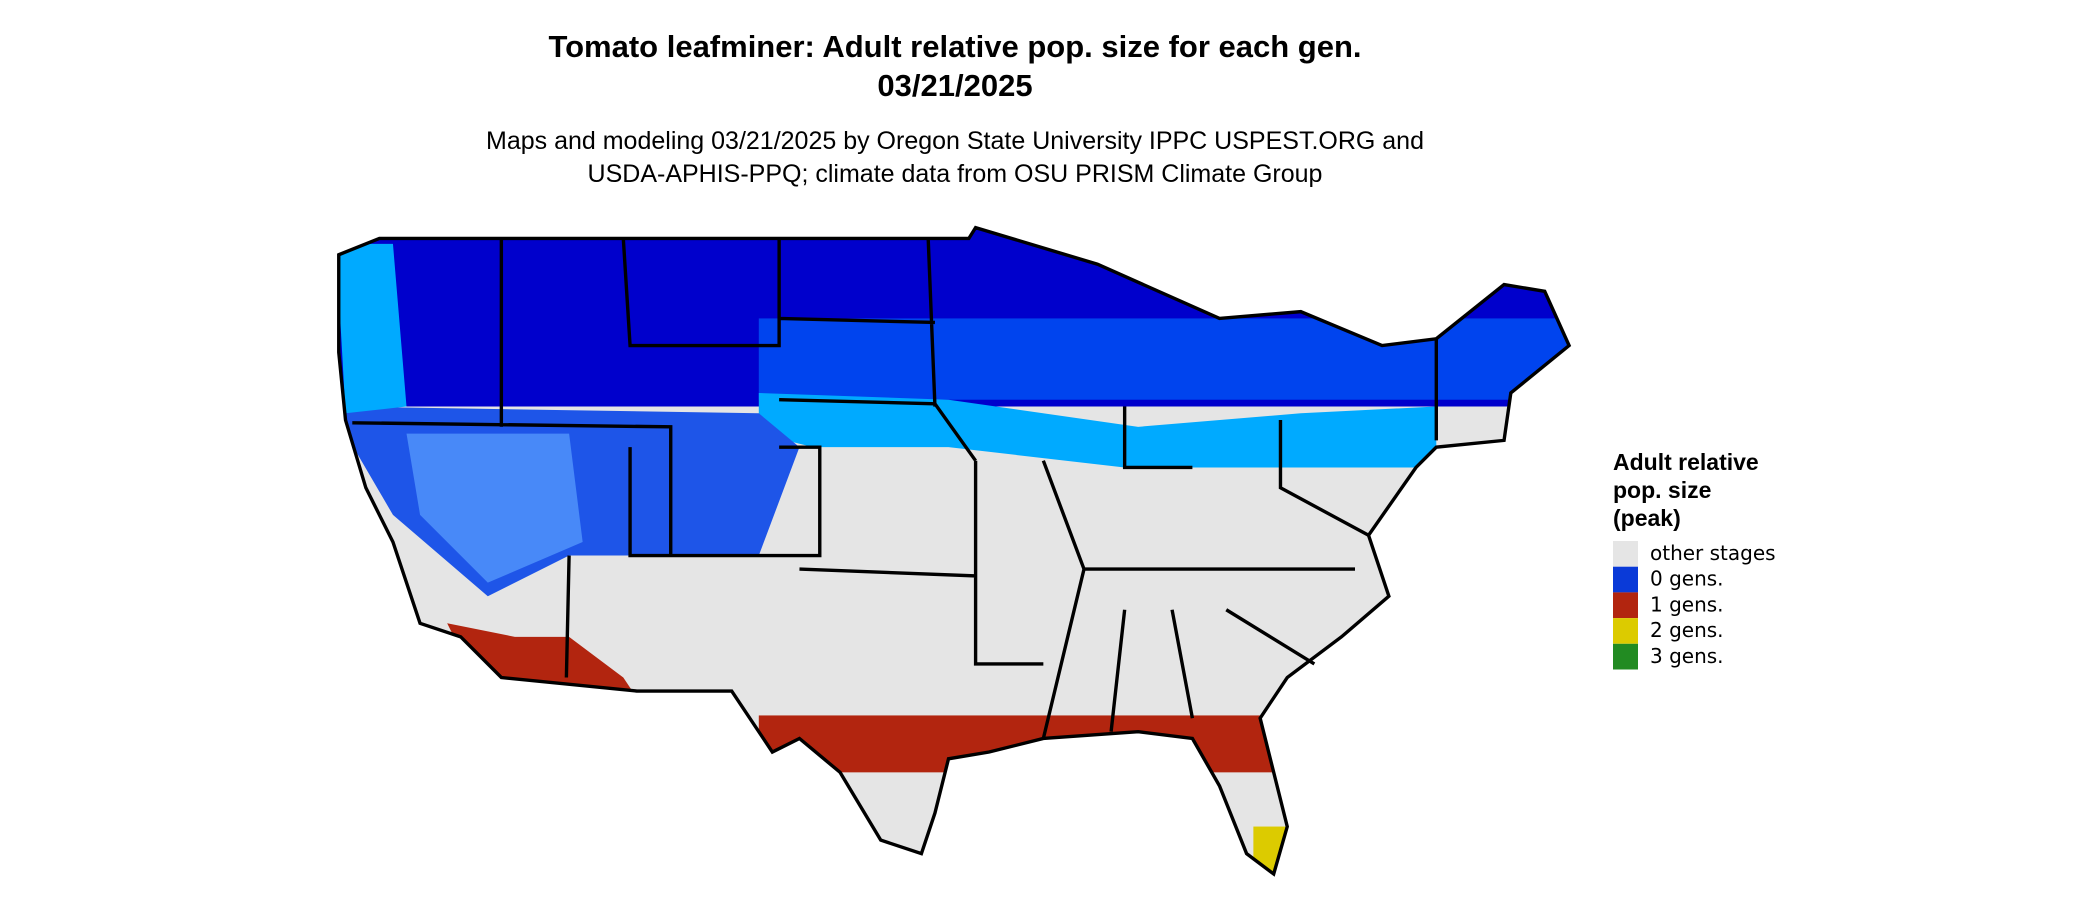  Describe the element at coordinates (1164, 359) in the screenshot. I see `region-blue` at that location.